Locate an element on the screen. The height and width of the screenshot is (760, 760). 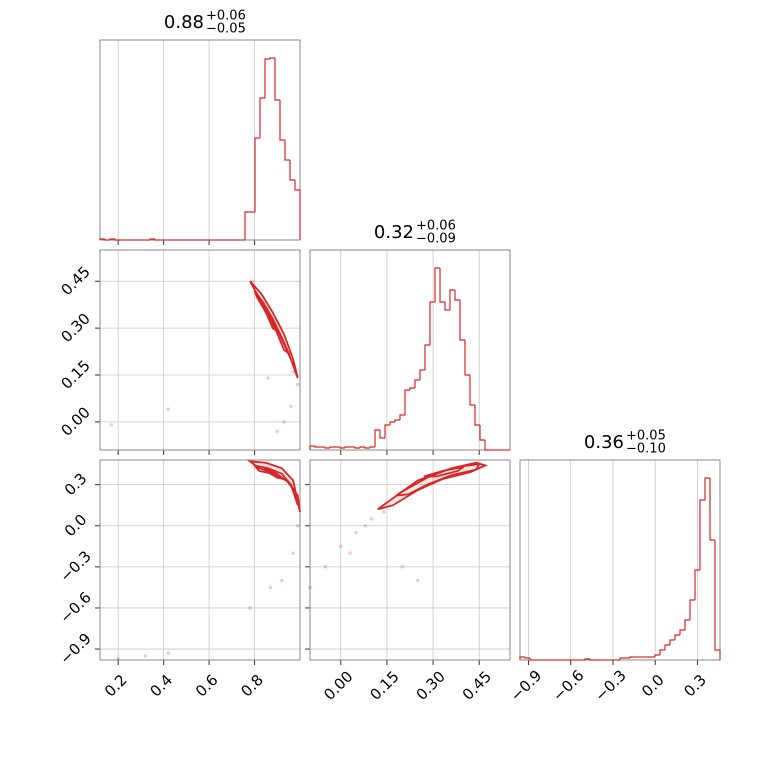
x-tick-label: −0.3 is located at coordinates (610, 685).